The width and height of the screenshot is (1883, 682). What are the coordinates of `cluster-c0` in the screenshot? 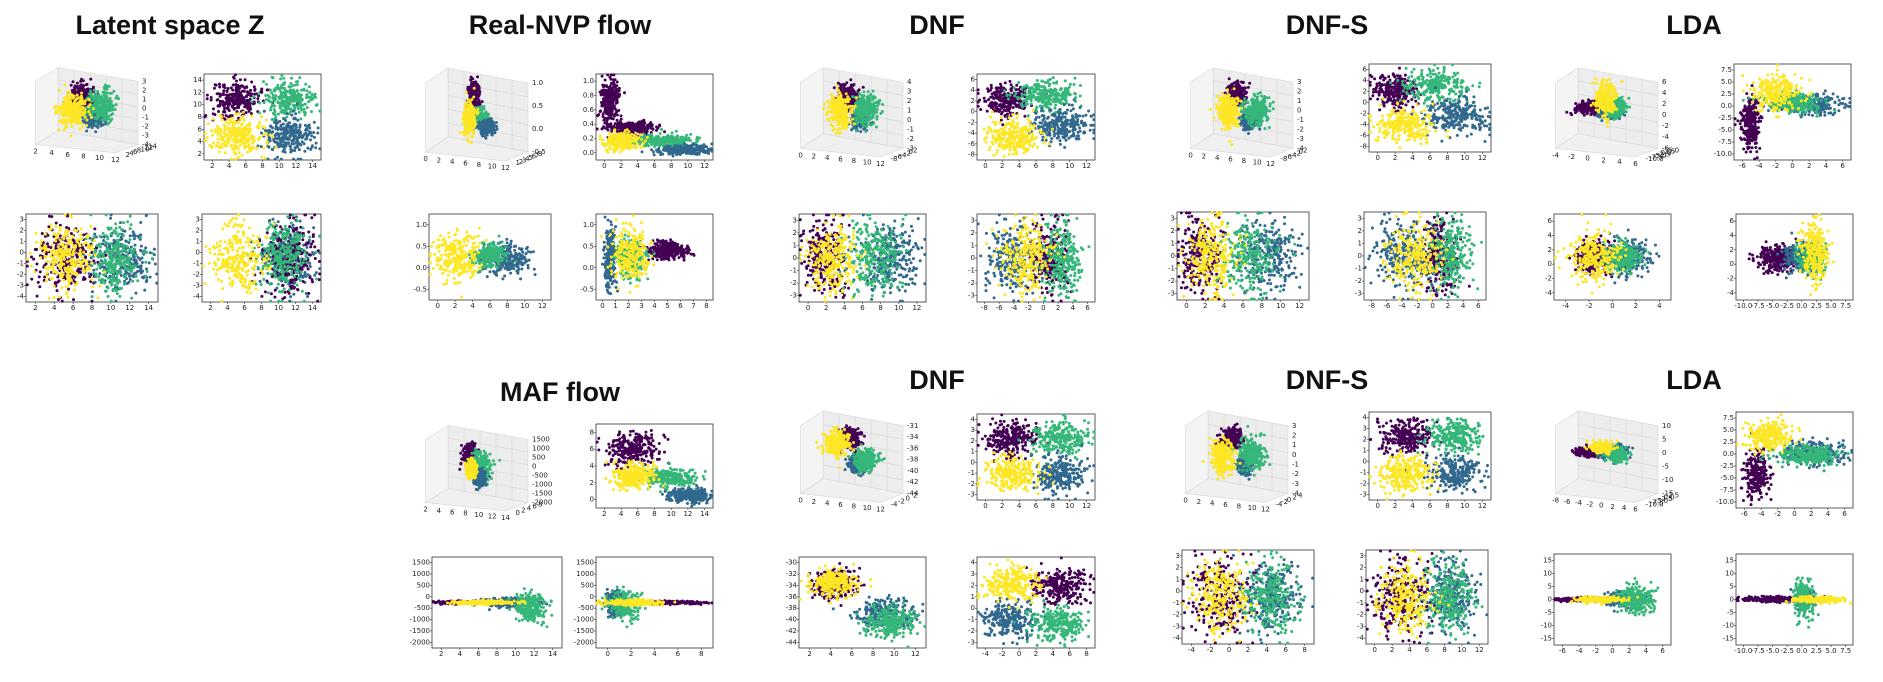 It's located at (1396, 90).